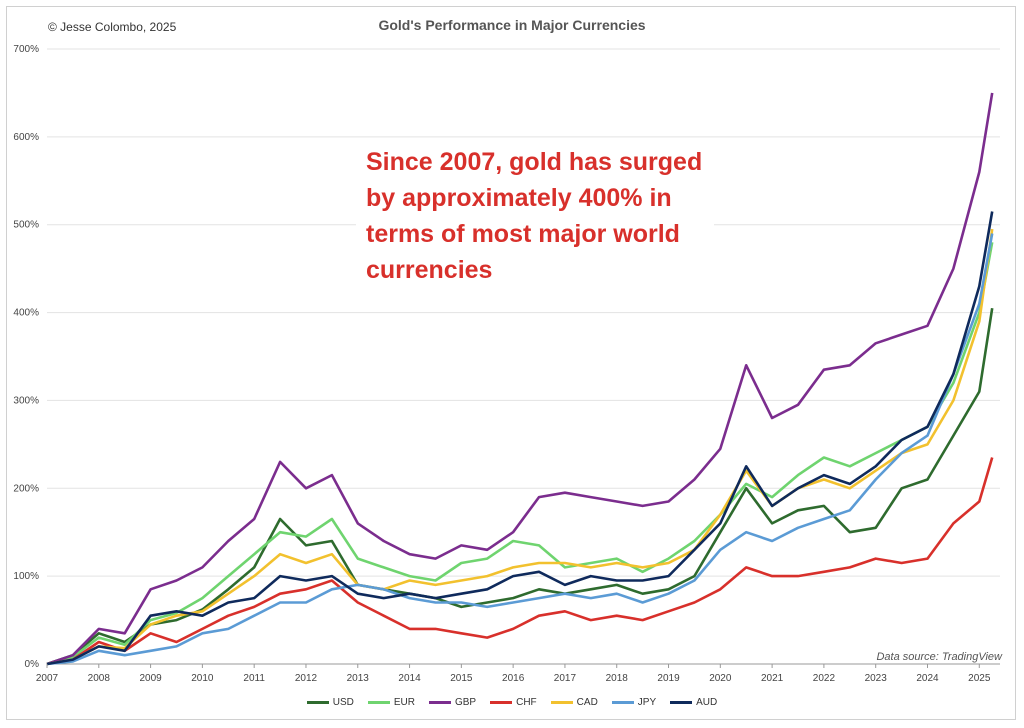  Describe the element at coordinates (587, 702) in the screenshot. I see `legend-label: CAD` at that location.